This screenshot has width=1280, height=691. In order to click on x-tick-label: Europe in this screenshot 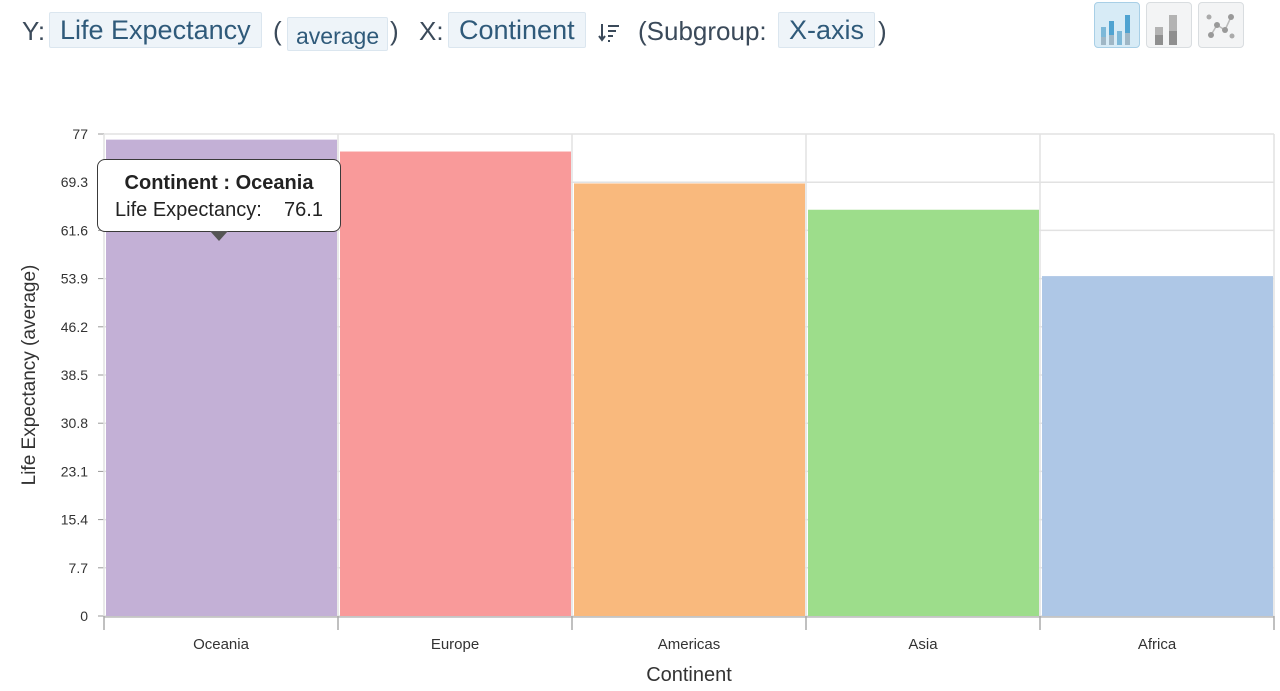, I will do `click(455, 644)`.